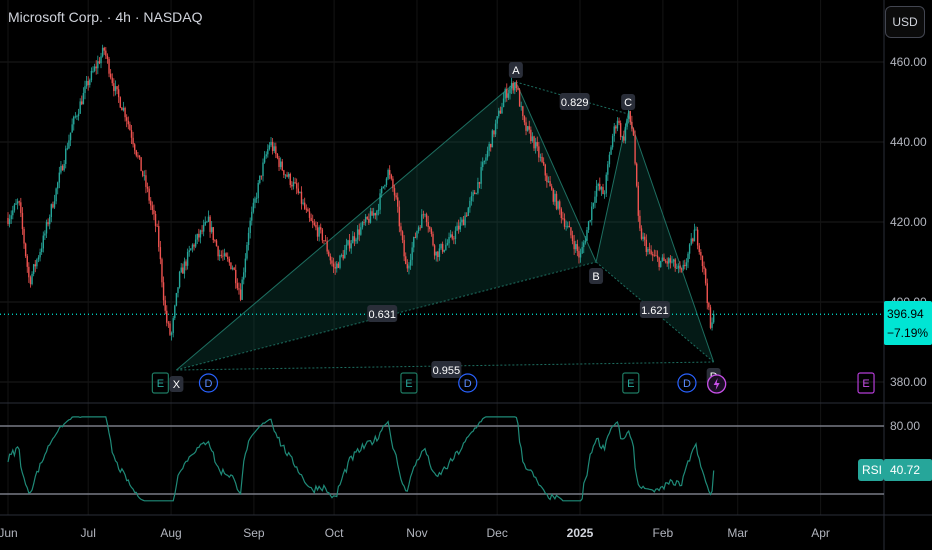  What do you see at coordinates (442, 459) in the screenshot?
I see `rsi-pane` at bounding box center [442, 459].